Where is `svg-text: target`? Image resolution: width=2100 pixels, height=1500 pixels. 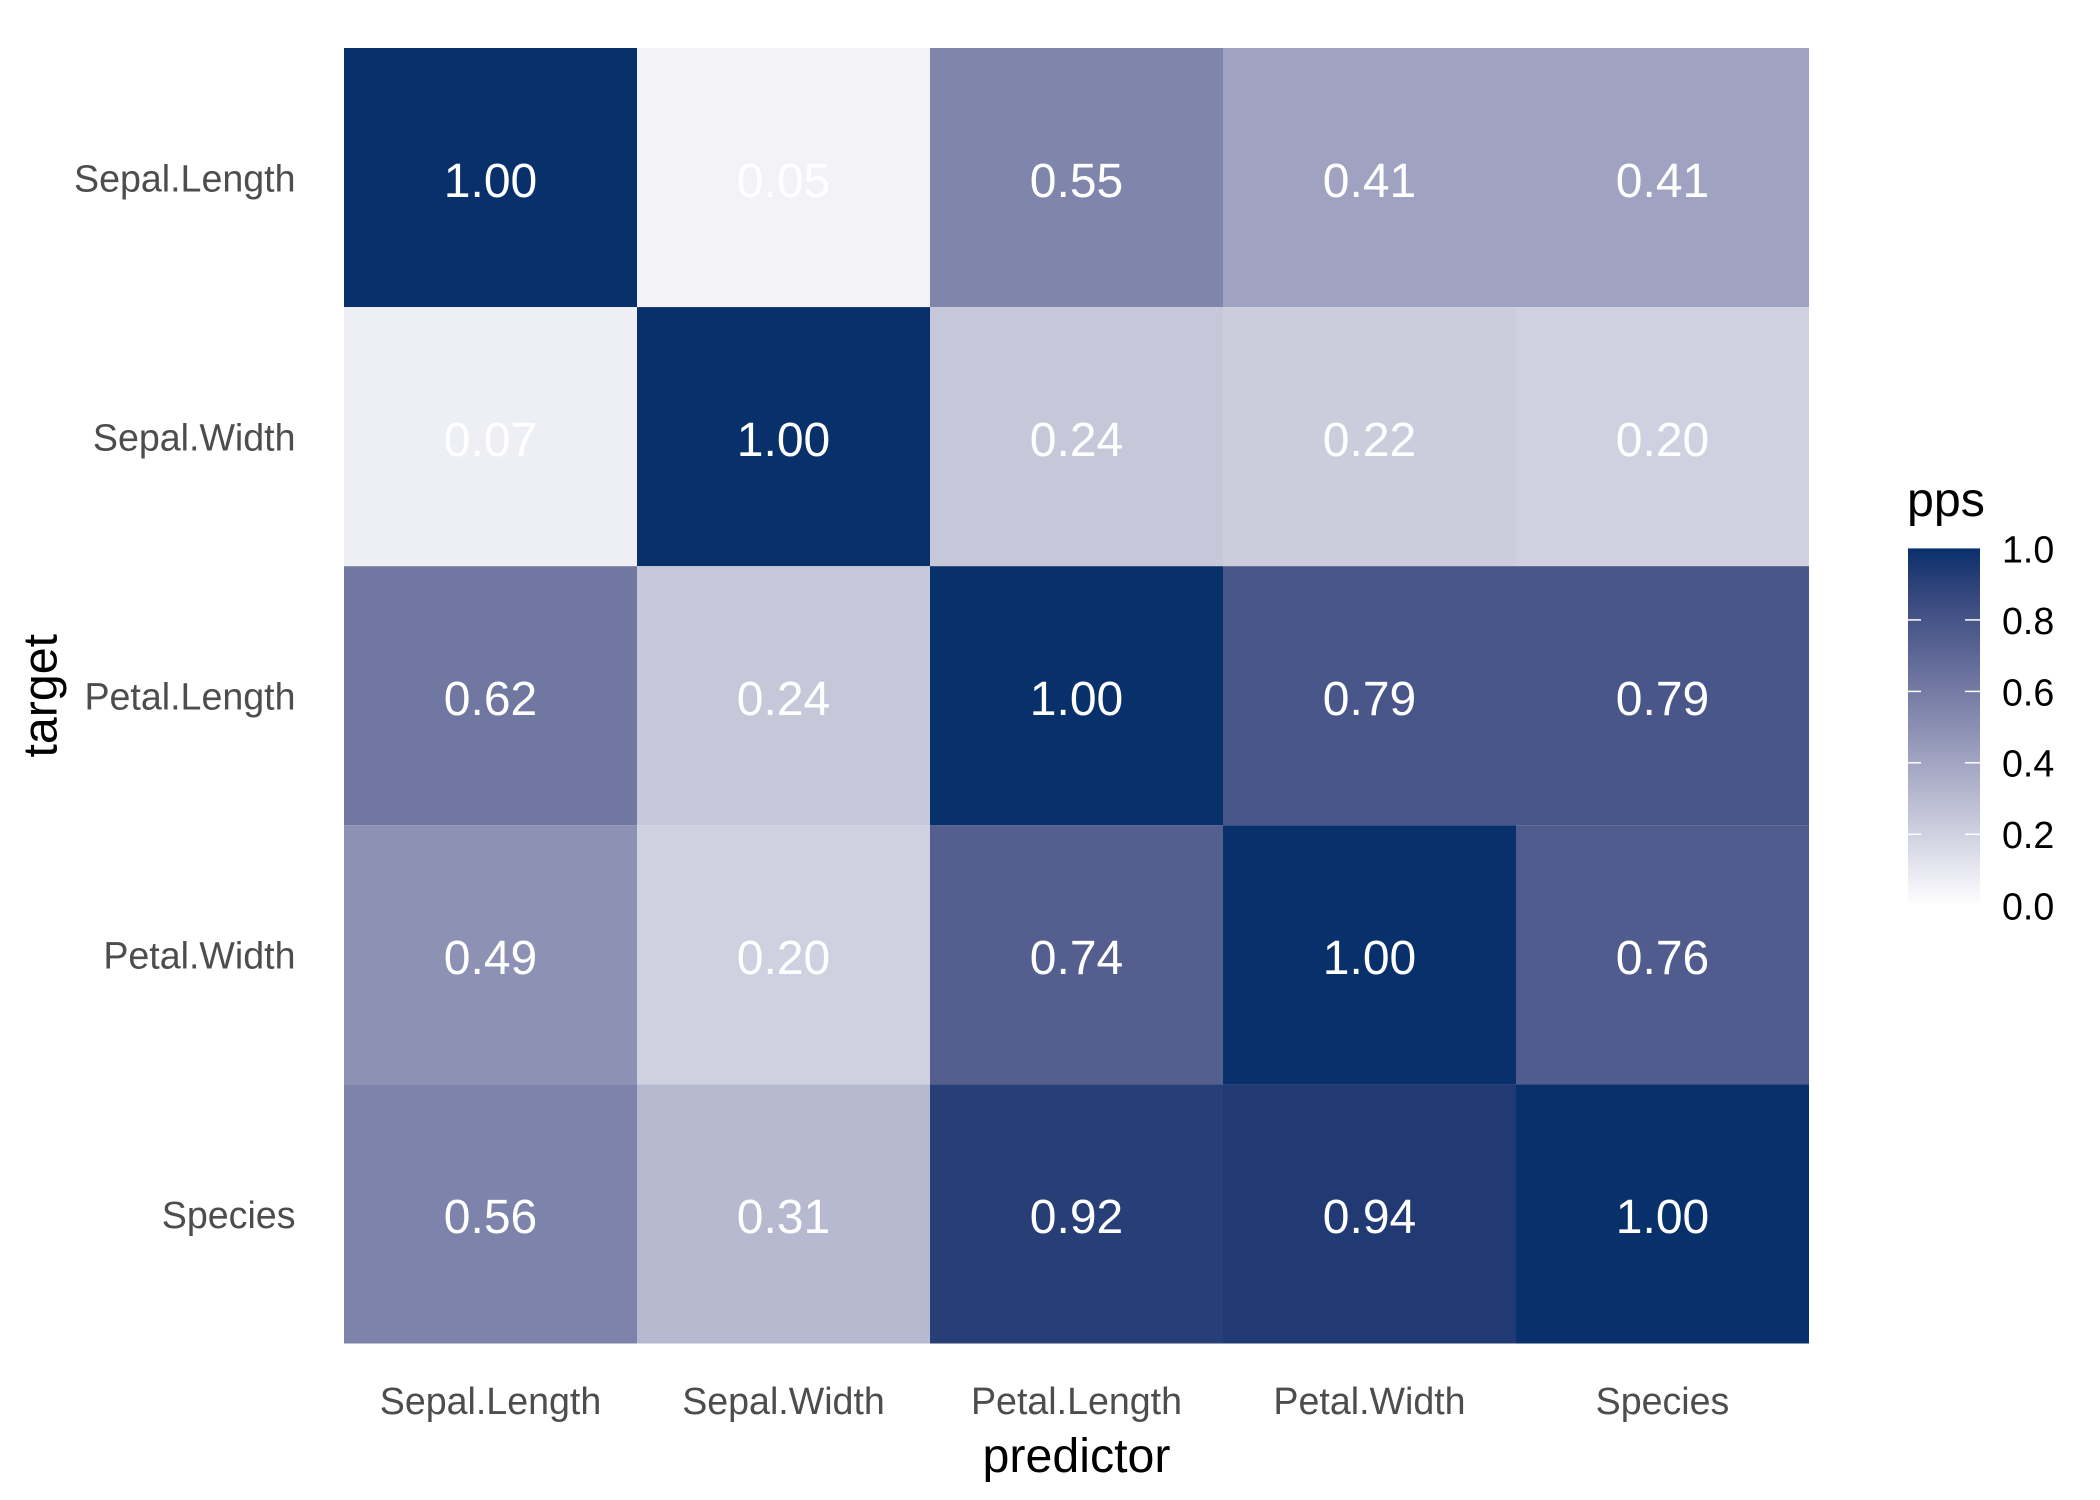 svg-text: target is located at coordinates (41, 695).